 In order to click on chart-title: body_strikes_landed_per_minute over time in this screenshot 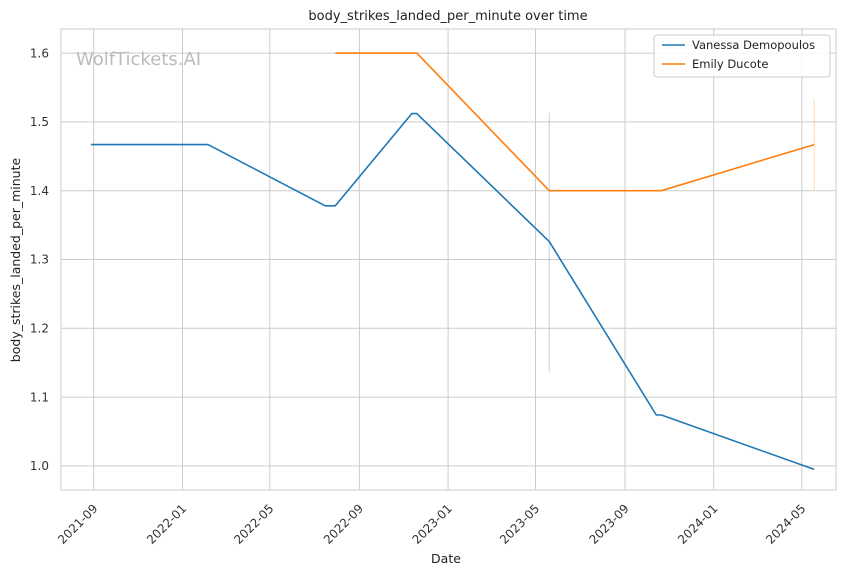, I will do `click(447, 16)`.